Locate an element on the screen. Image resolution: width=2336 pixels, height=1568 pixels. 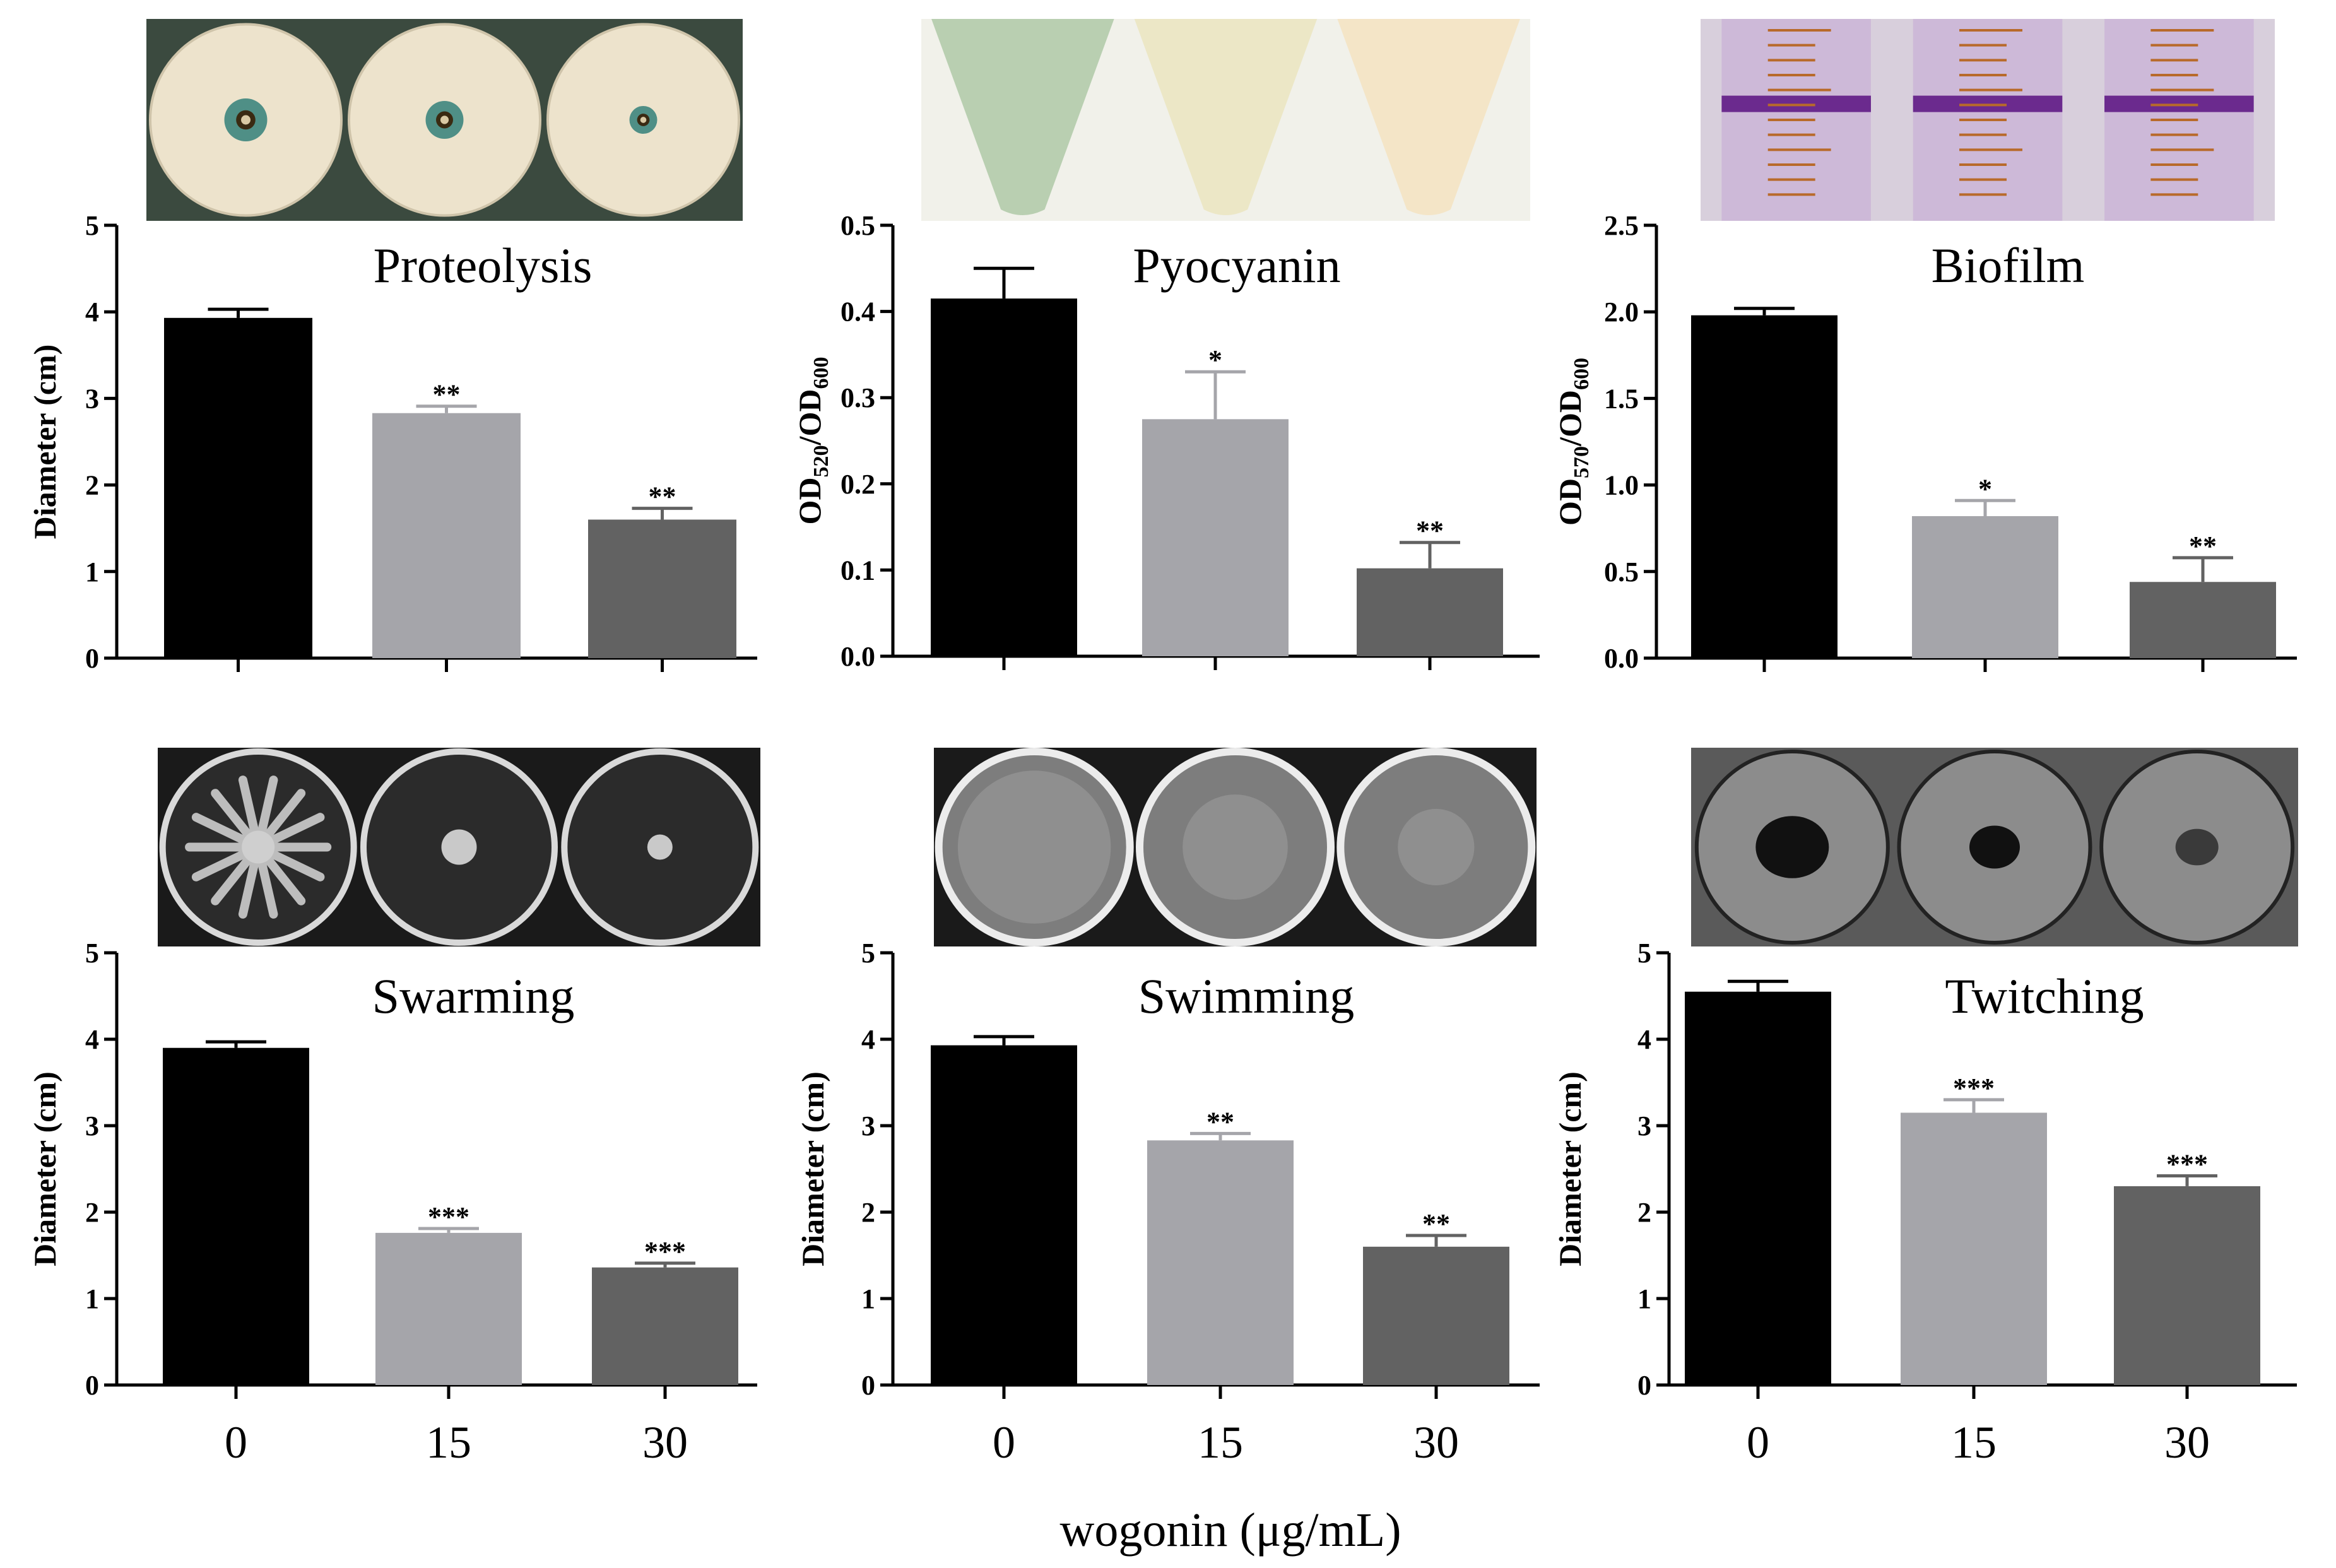
y-tick-label: 0.4 is located at coordinates (858, 312).